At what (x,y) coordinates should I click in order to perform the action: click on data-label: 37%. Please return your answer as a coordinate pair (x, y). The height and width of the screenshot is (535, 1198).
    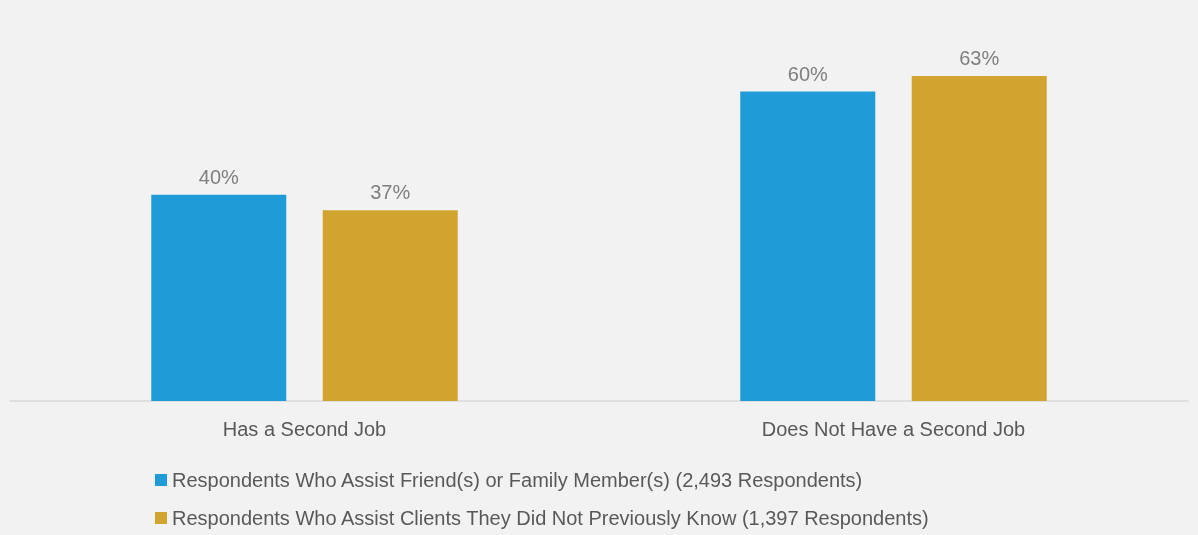
    Looking at the image, I should click on (390, 192).